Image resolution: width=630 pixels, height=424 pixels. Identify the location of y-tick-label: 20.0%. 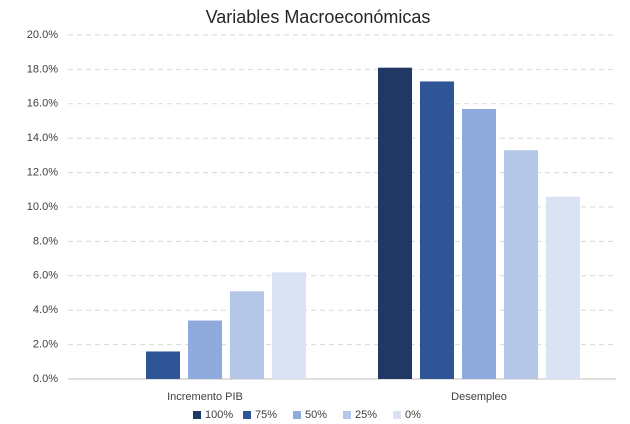
(42, 35).